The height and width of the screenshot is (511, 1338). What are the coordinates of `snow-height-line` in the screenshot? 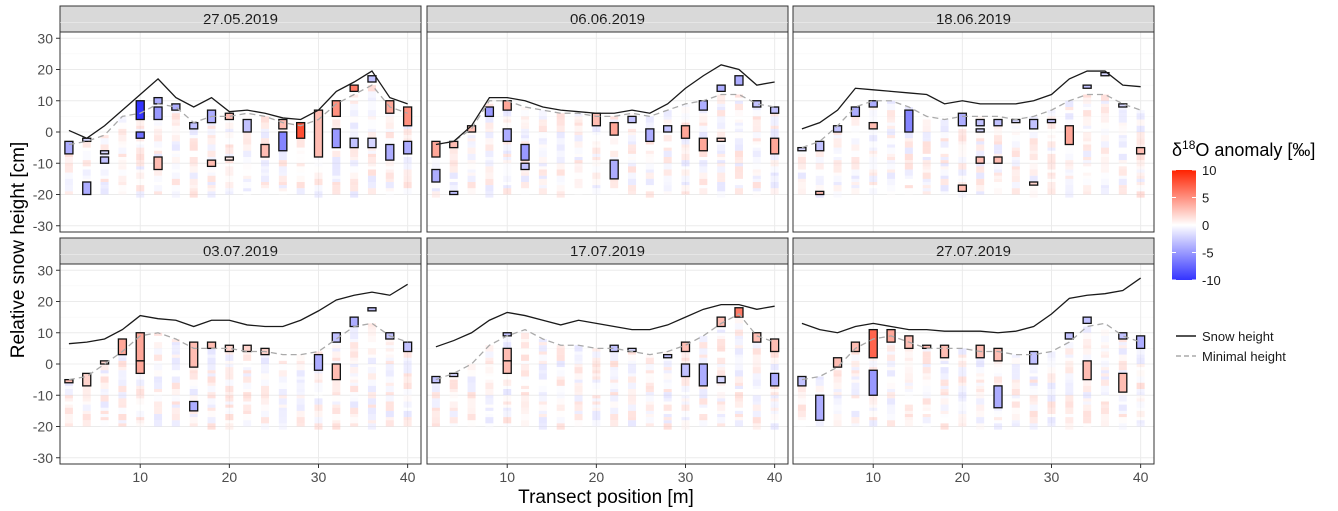 It's located at (605, 105).